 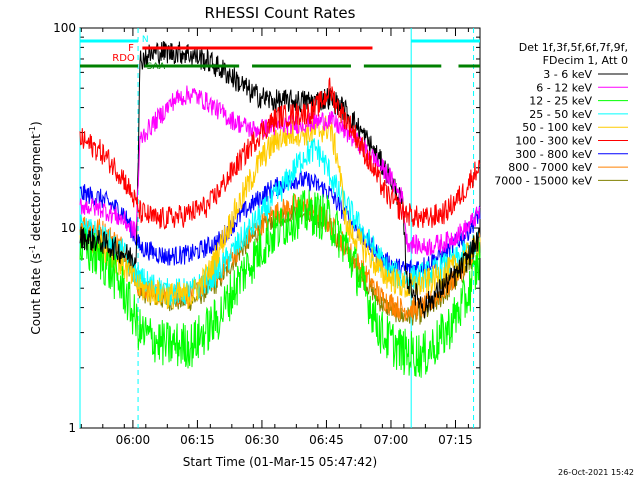 What do you see at coordinates (573, 47) in the screenshot?
I see `legend-header-line1: Det 1f,3f,5f,6f,7f,9f,` at bounding box center [573, 47].